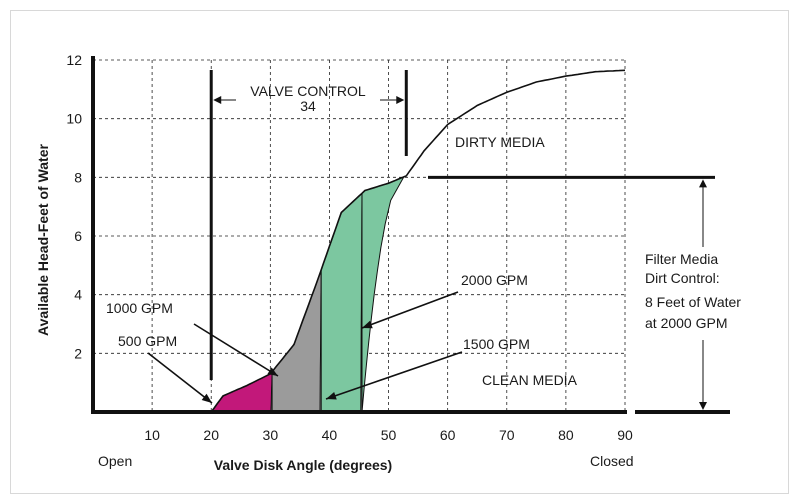  I want to click on x-tick-label: 70, so click(507, 435).